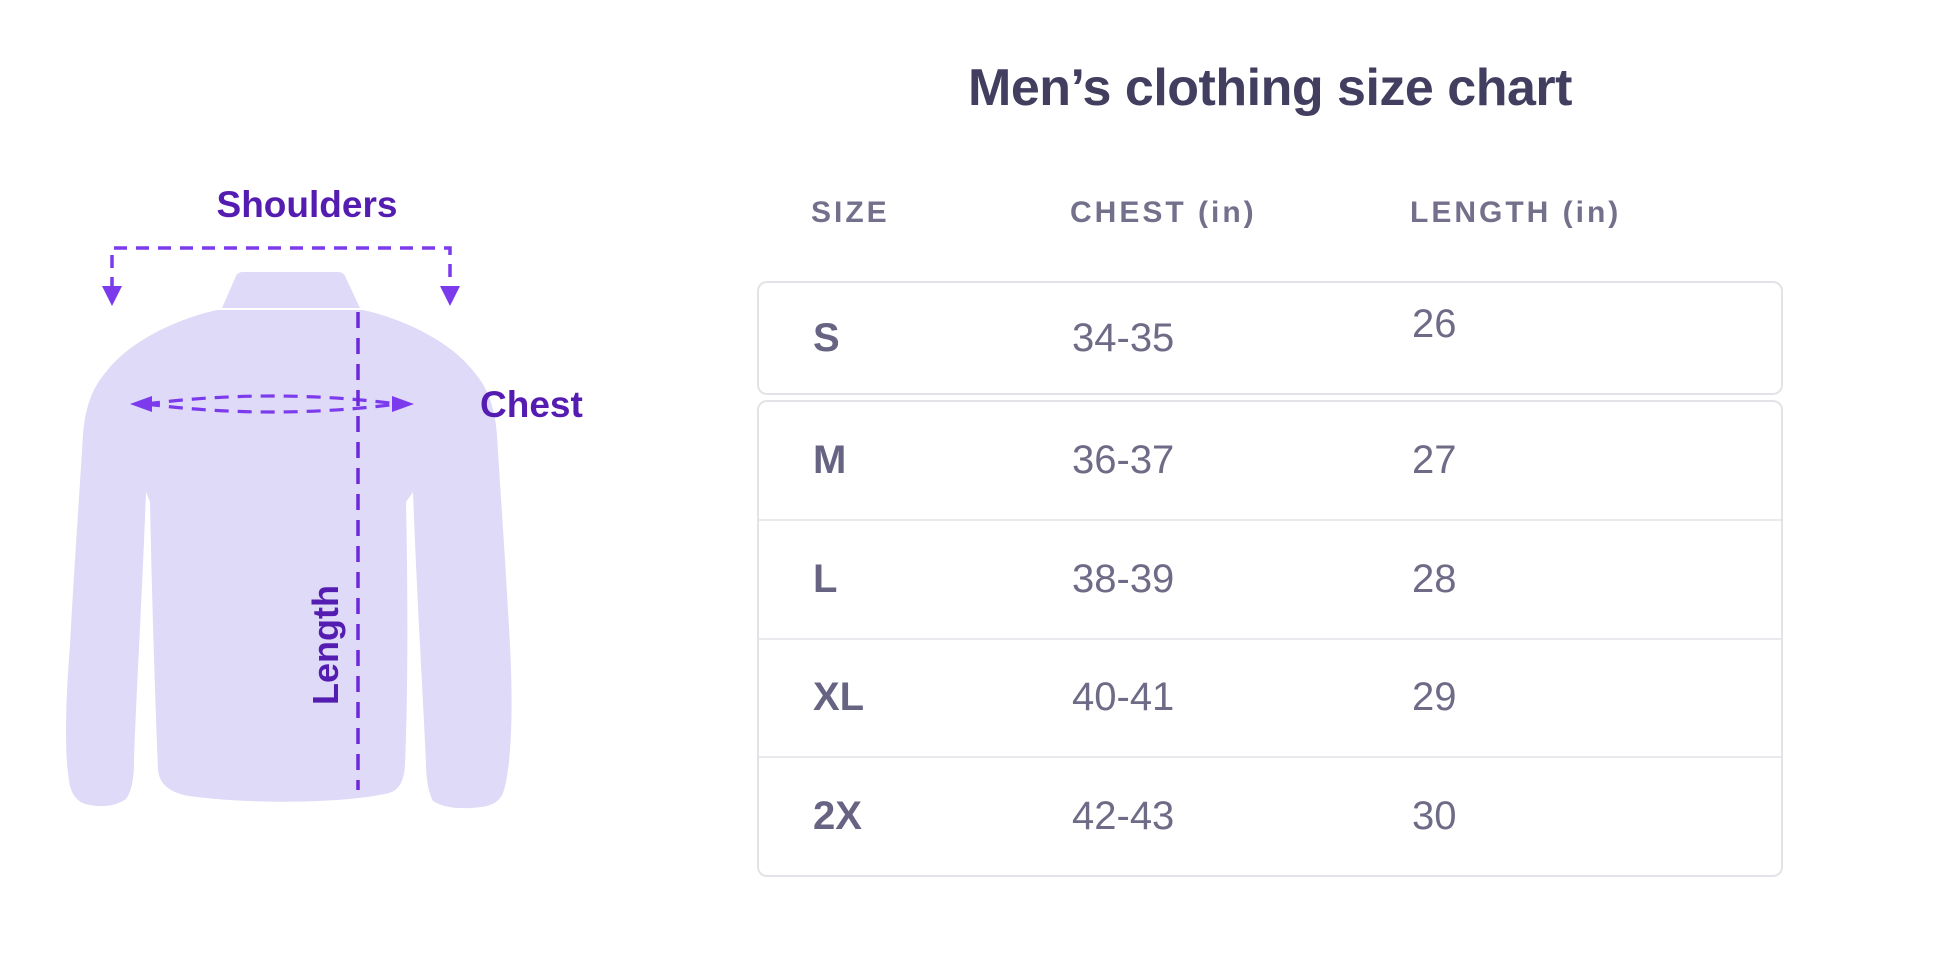 This screenshot has height=977, width=1946. What do you see at coordinates (1270, 697) in the screenshot?
I see `table-row-xl: XL 40-41 29` at bounding box center [1270, 697].